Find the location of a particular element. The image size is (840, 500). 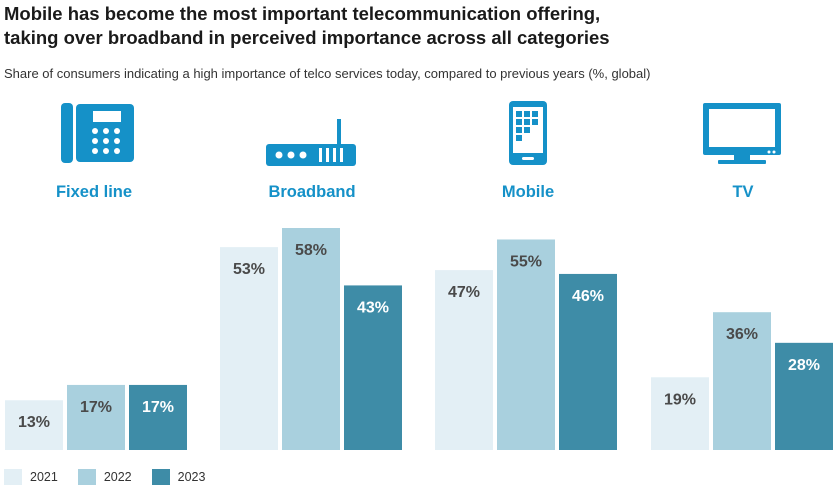

bar-2022-tv is located at coordinates (742, 381).